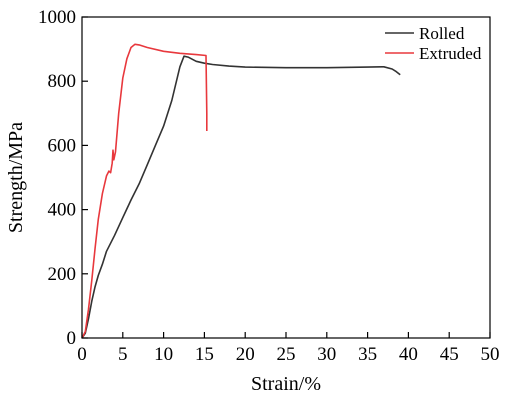  I want to click on y-tick-label: 600, so click(62, 145).